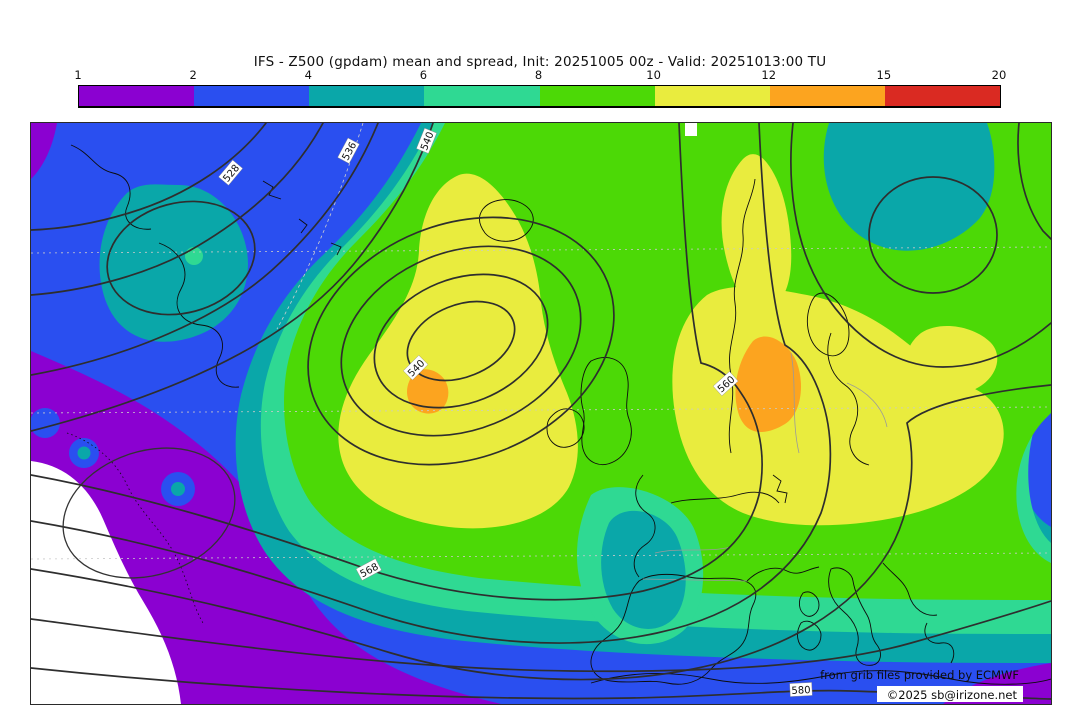 The image size is (1080, 718). What do you see at coordinates (149, 513) in the screenshot?
I see `contour-subtropical-high` at bounding box center [149, 513].